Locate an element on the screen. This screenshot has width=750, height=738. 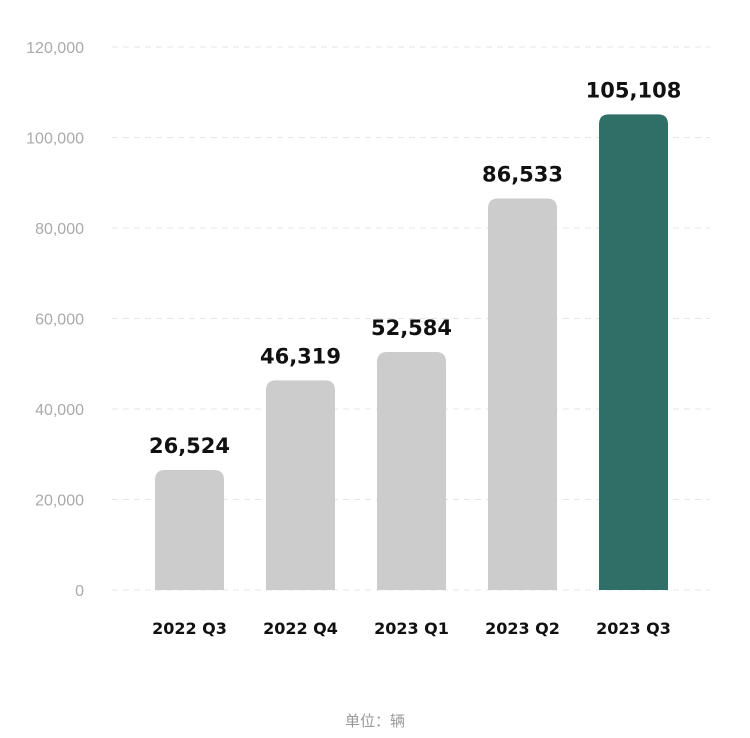
y-tick-label: 80,000 is located at coordinates (59, 229).